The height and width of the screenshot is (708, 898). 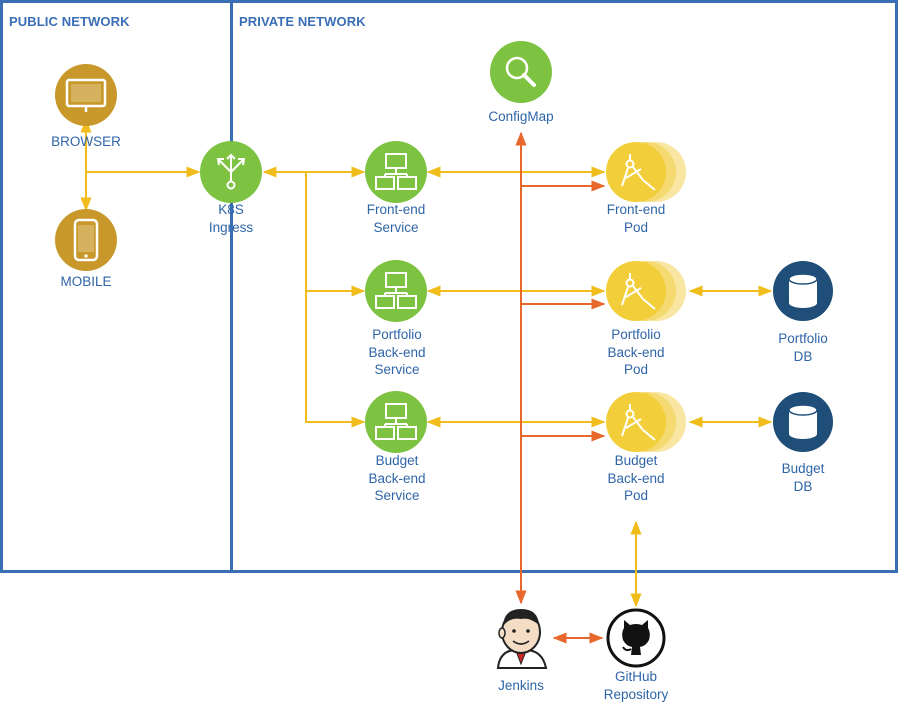 I want to click on ingress-icon, so click(x=231, y=171).